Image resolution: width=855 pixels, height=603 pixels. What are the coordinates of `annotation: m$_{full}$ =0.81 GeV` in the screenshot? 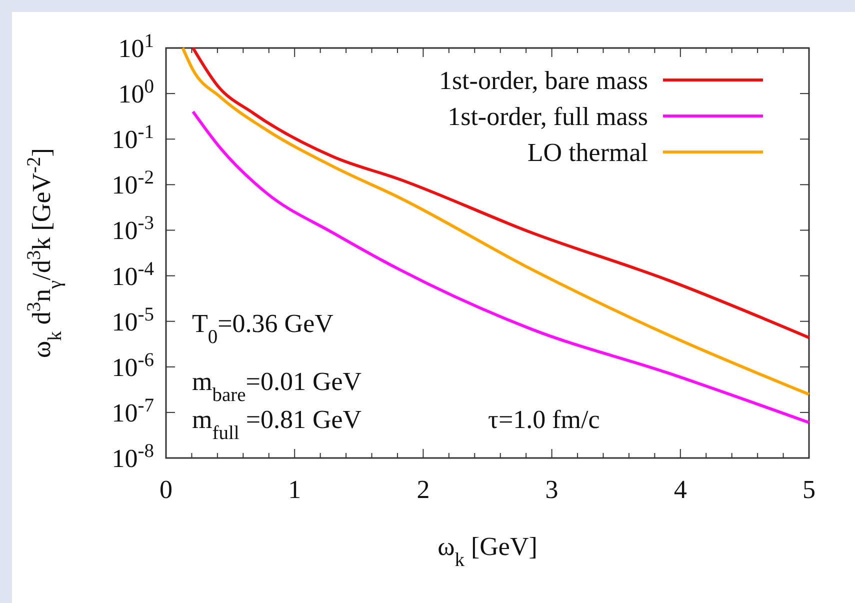 It's located at (277, 424).